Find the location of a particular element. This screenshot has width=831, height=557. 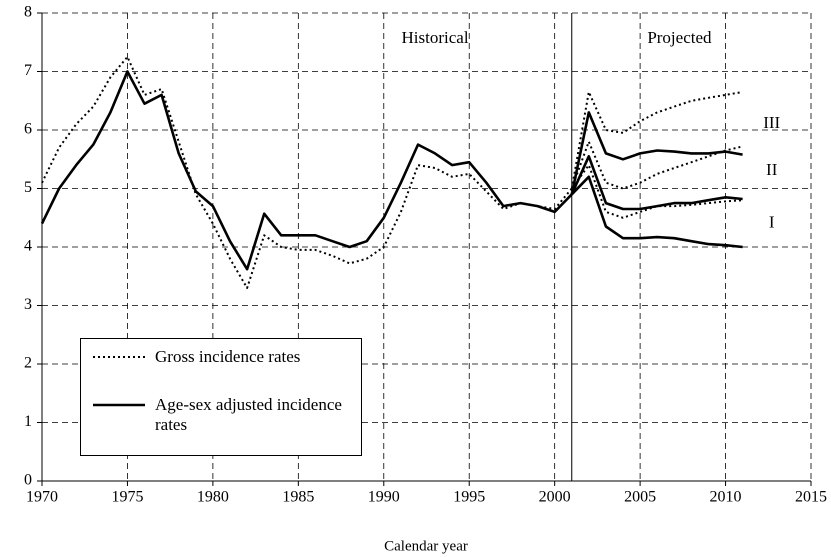

x-tick-label: 2005 is located at coordinates (640, 497).